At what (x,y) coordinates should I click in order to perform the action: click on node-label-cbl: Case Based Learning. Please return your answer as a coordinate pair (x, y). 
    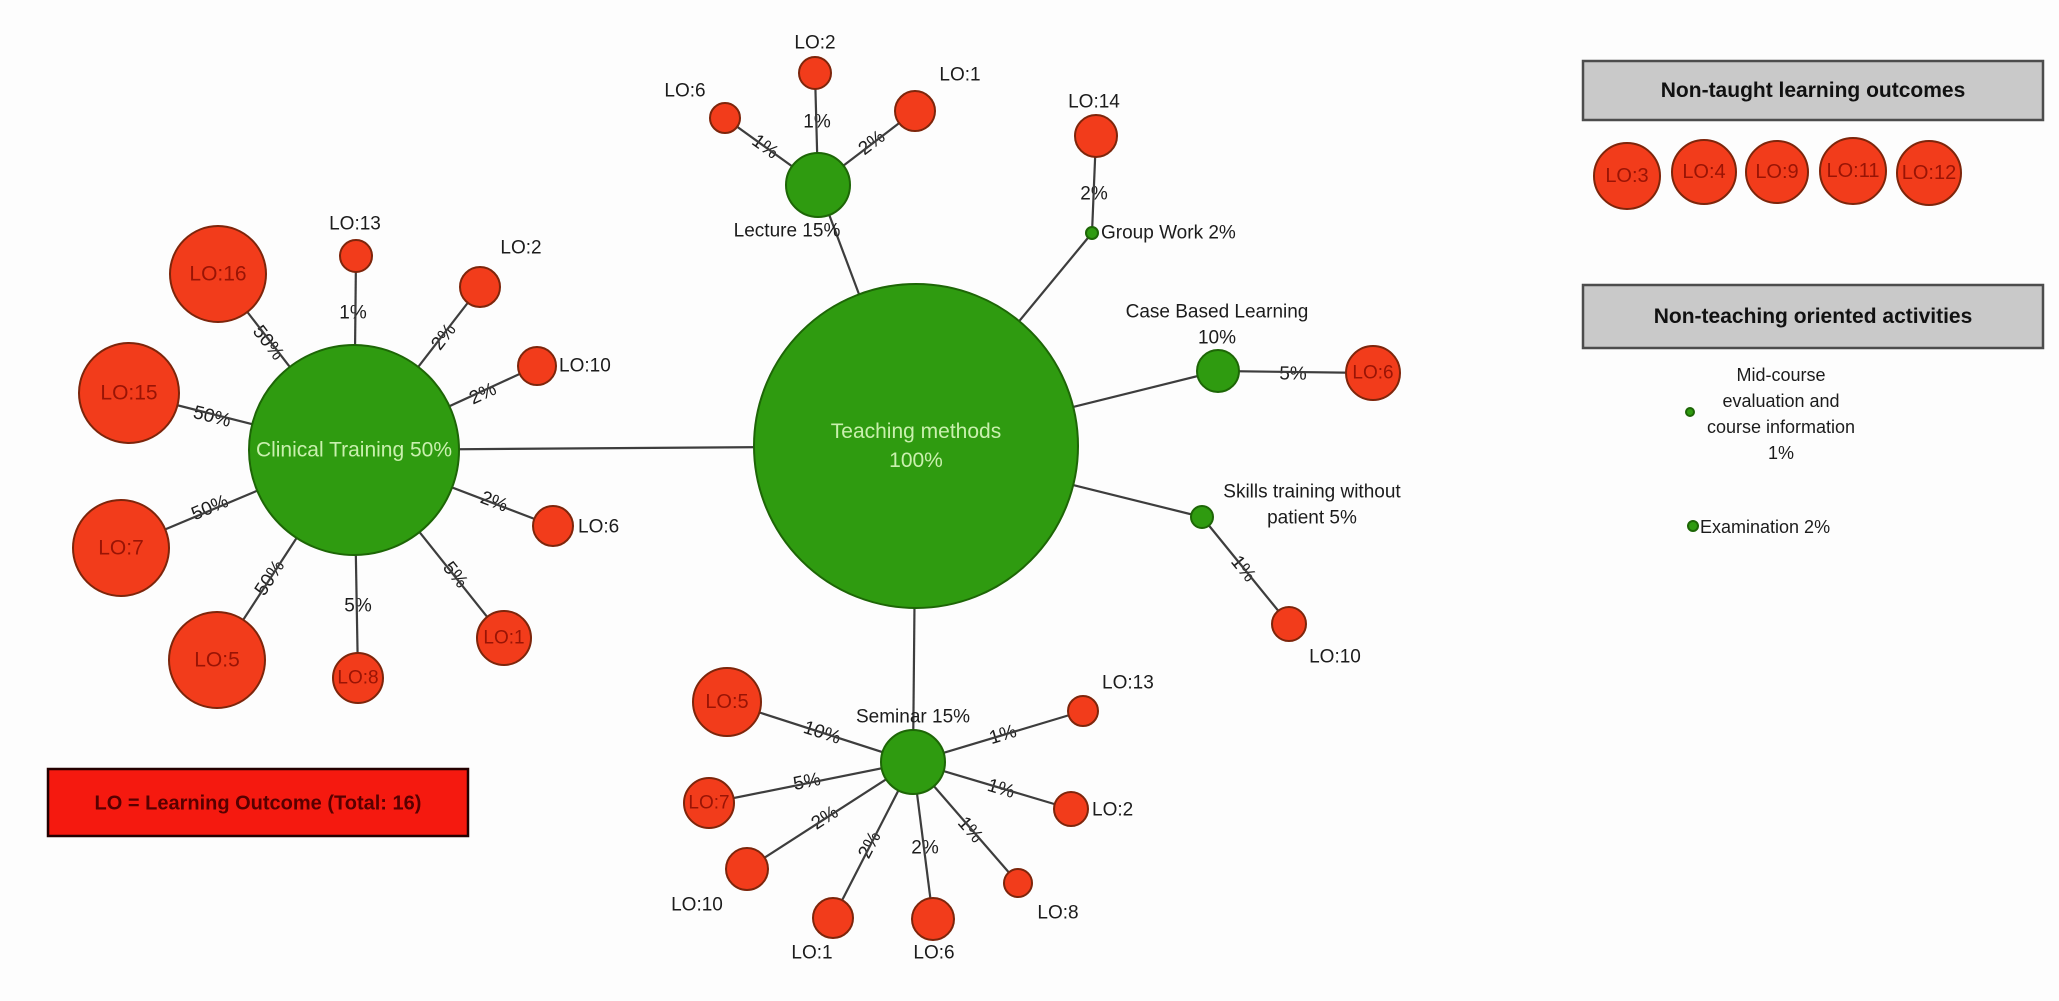
    Looking at the image, I should click on (1217, 312).